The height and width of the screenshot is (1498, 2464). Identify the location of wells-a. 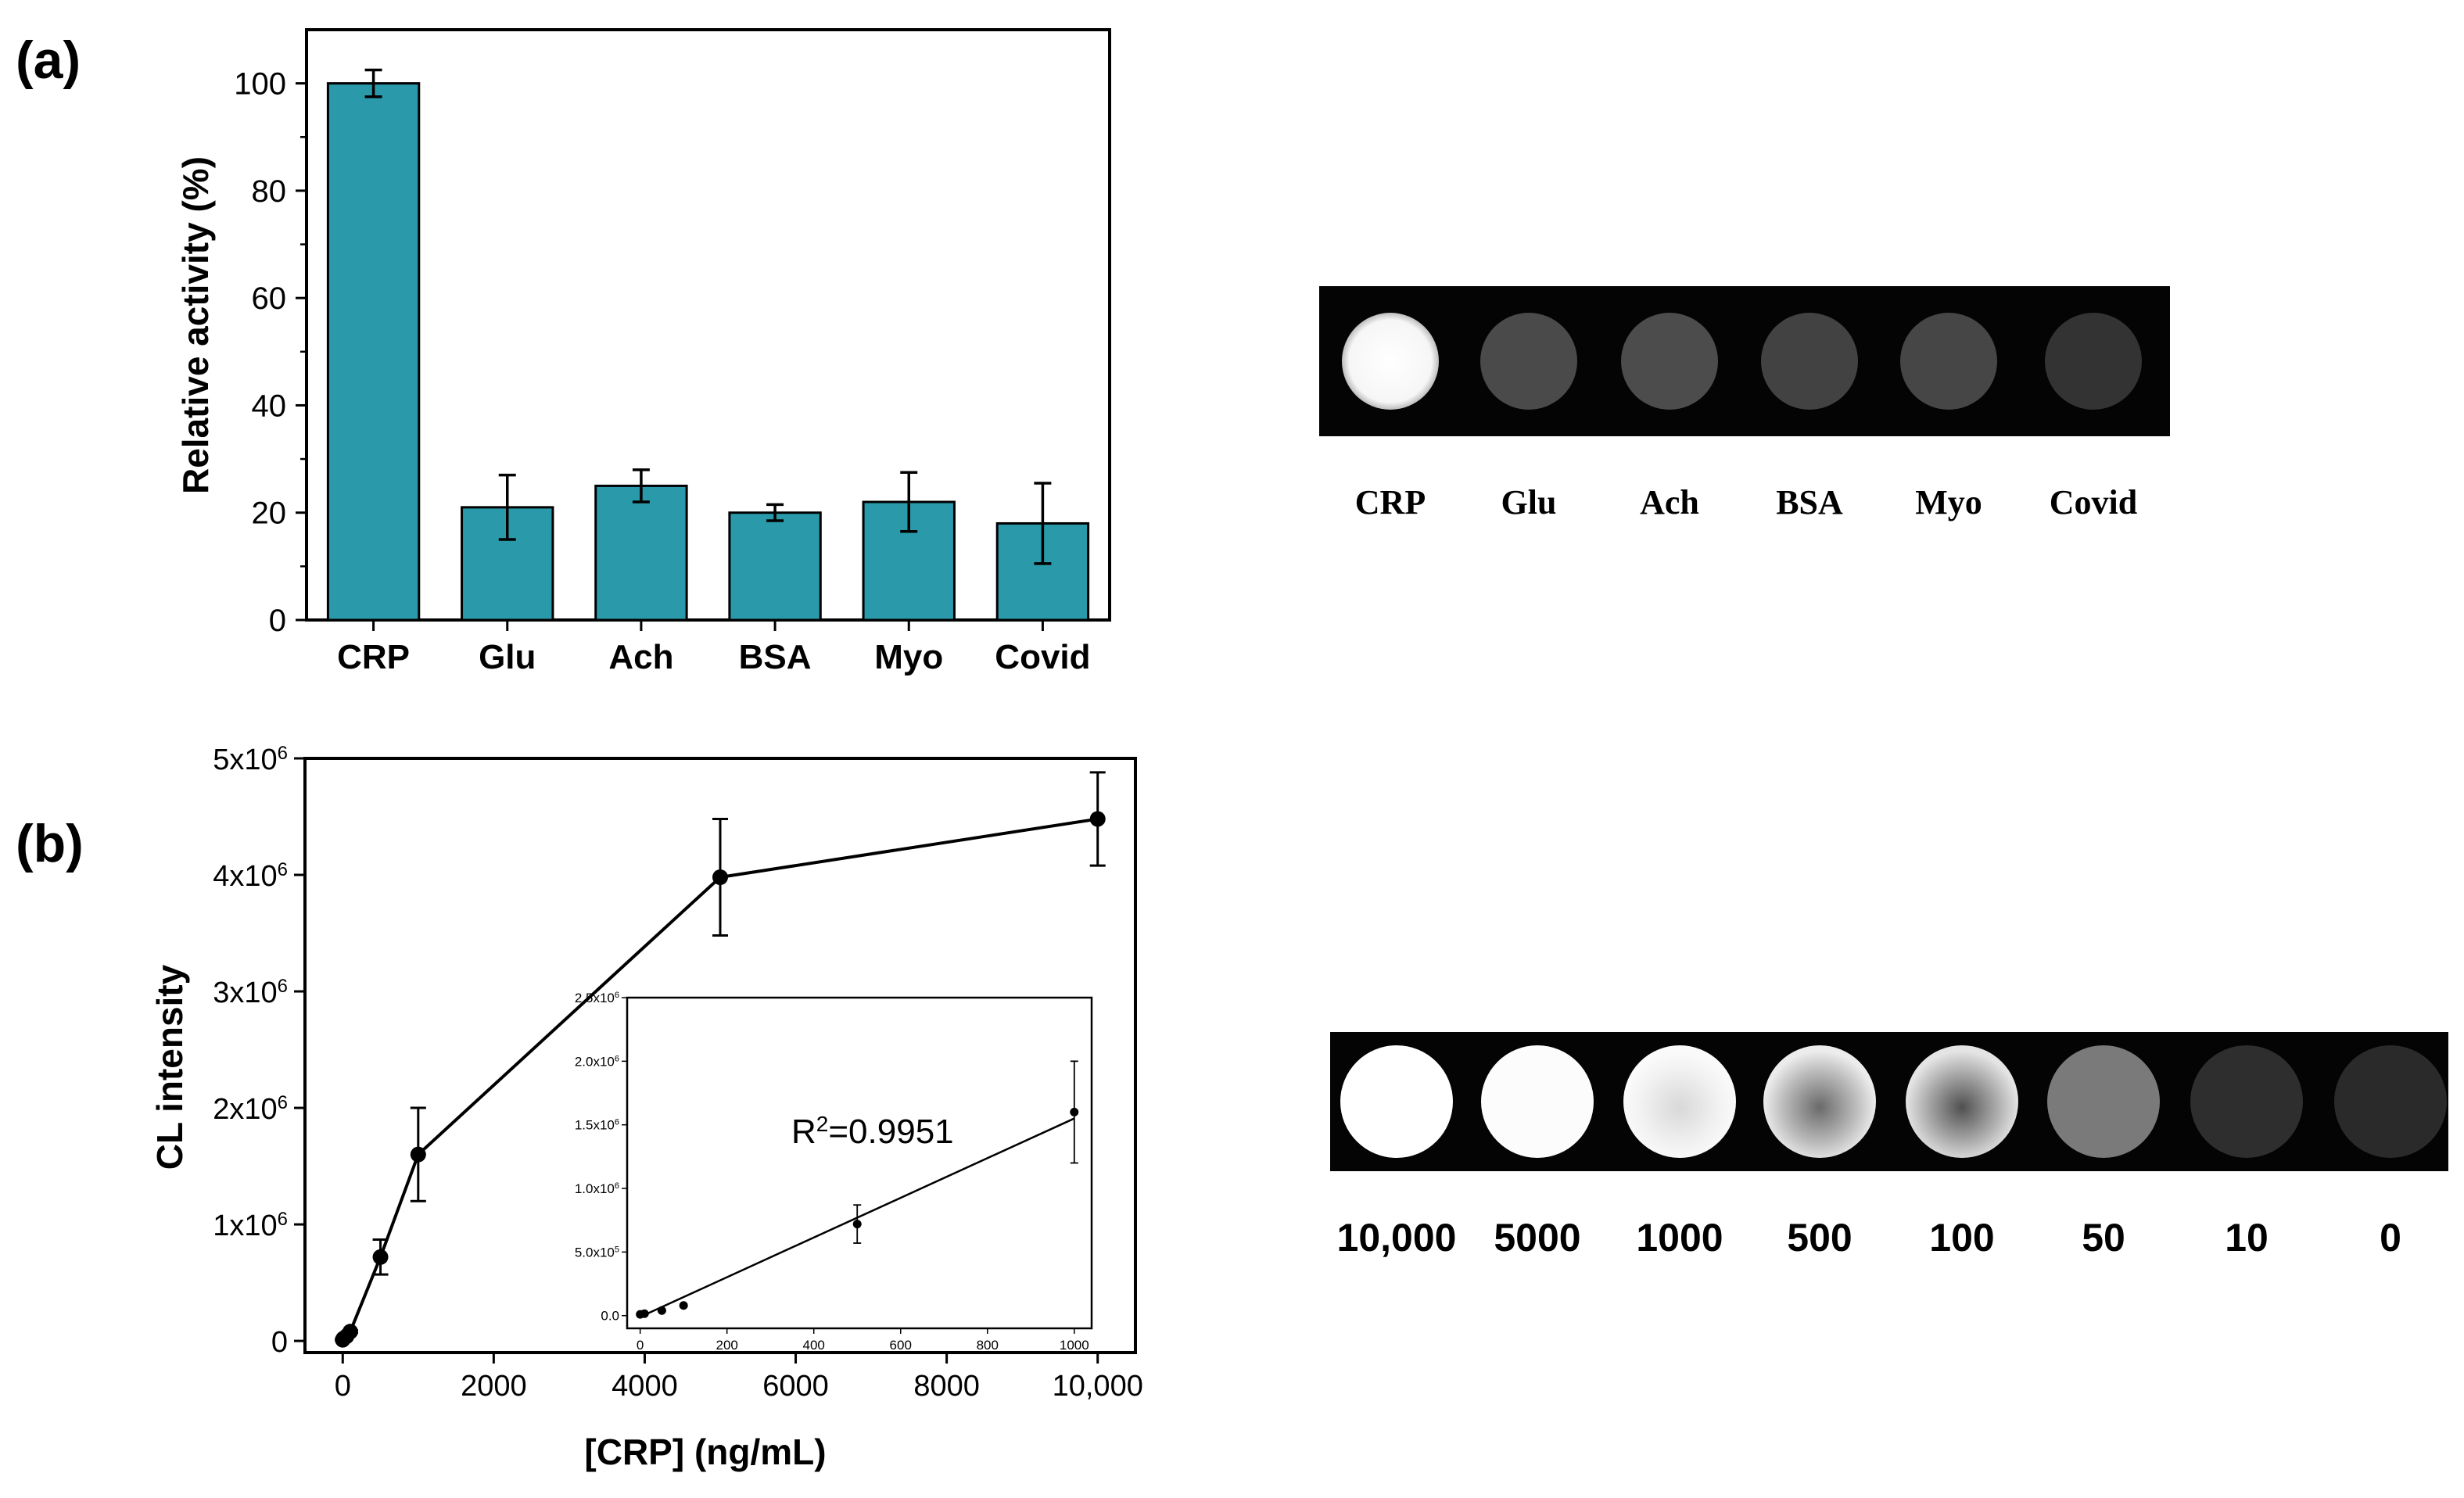
(1742, 361).